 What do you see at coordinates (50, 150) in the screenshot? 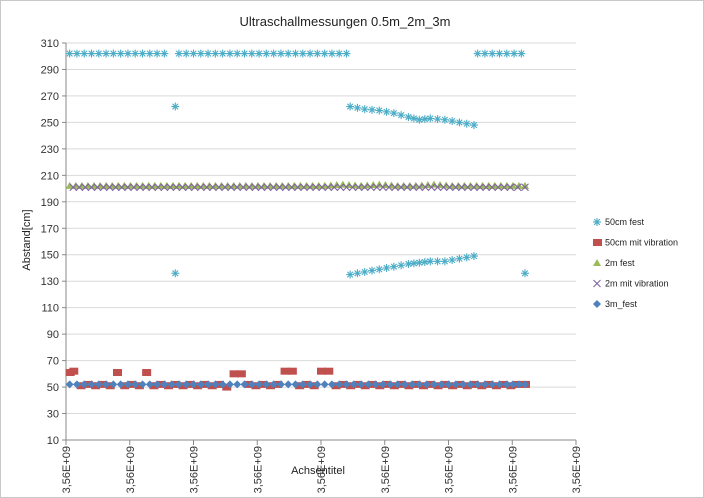
I see `y-tick-label: 230` at bounding box center [50, 150].